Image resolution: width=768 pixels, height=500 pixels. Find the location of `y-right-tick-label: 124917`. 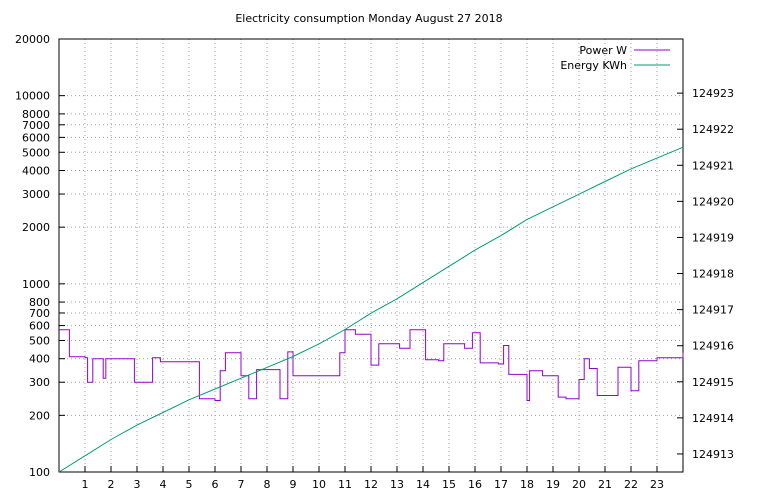

y-right-tick-label: 124917 is located at coordinates (713, 310).